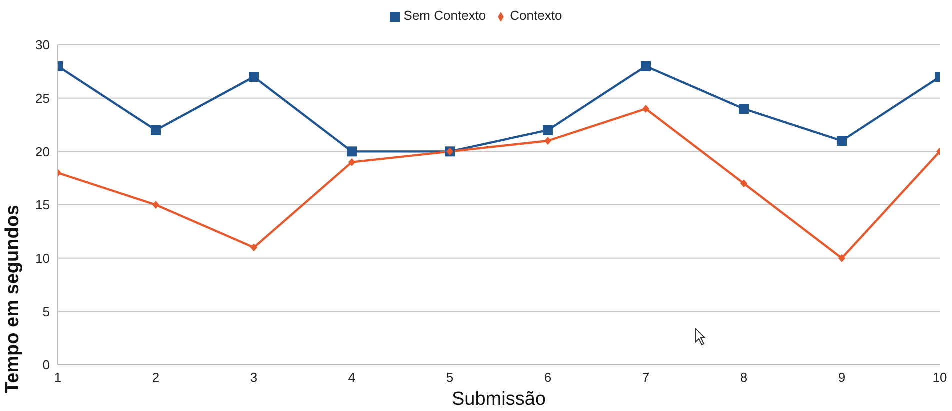 This screenshot has height=411, width=952. Describe the element at coordinates (450, 378) in the screenshot. I see `x-tick-label: 5` at that location.